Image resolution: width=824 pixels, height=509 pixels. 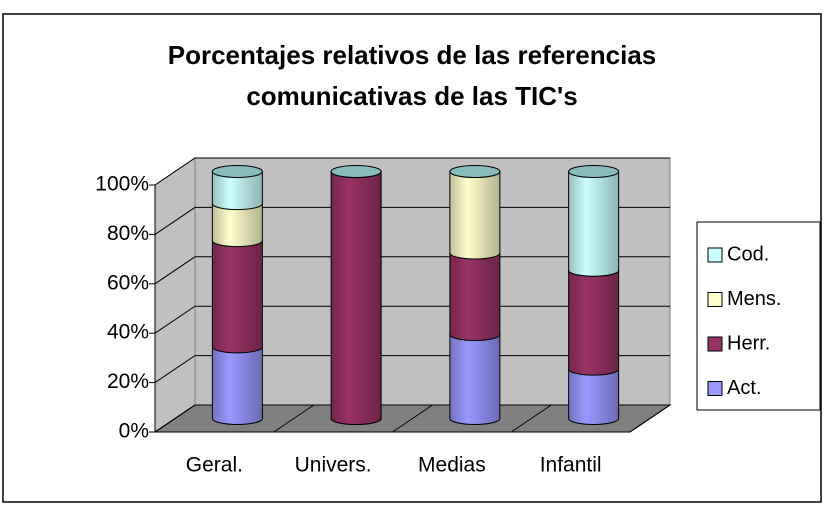 I want to click on legend-label: Act., so click(x=744, y=388).